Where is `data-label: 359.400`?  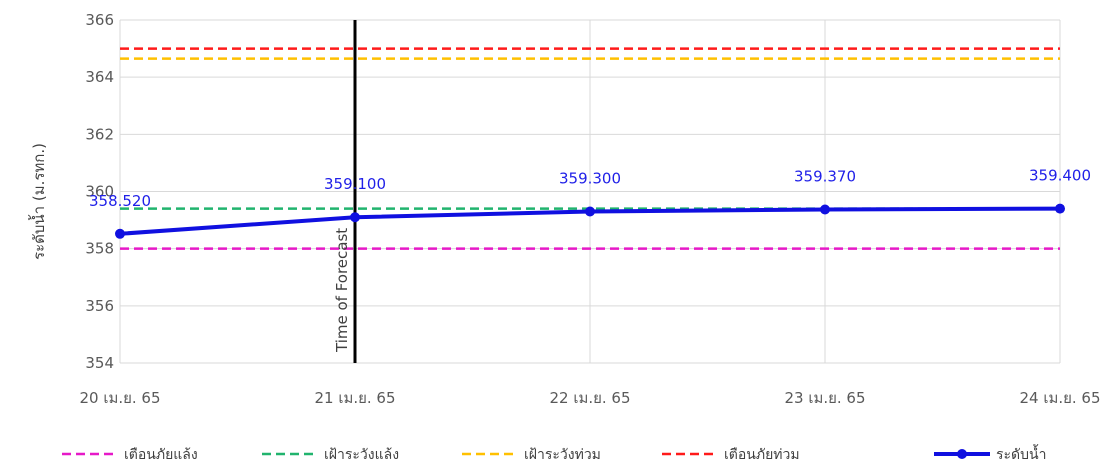 data-label: 359.400 is located at coordinates (1060, 176).